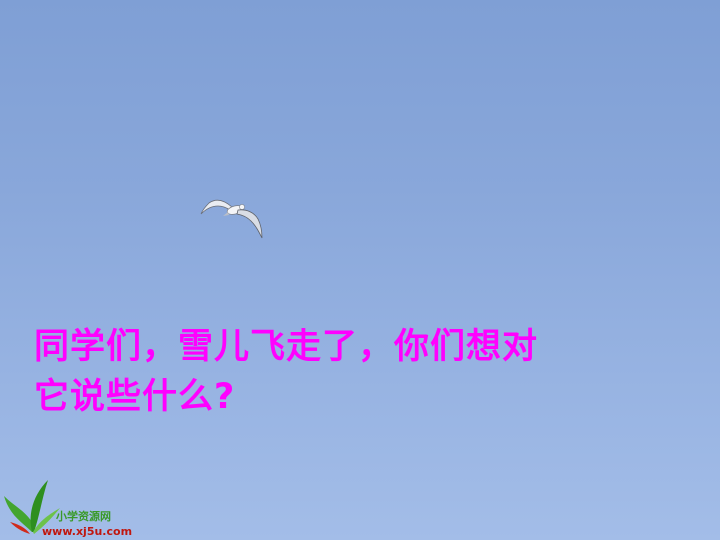 The width and height of the screenshot is (720, 540). I want to click on caption-line-1: 同学们，雪儿飞走了，你们想对, so click(286, 347).